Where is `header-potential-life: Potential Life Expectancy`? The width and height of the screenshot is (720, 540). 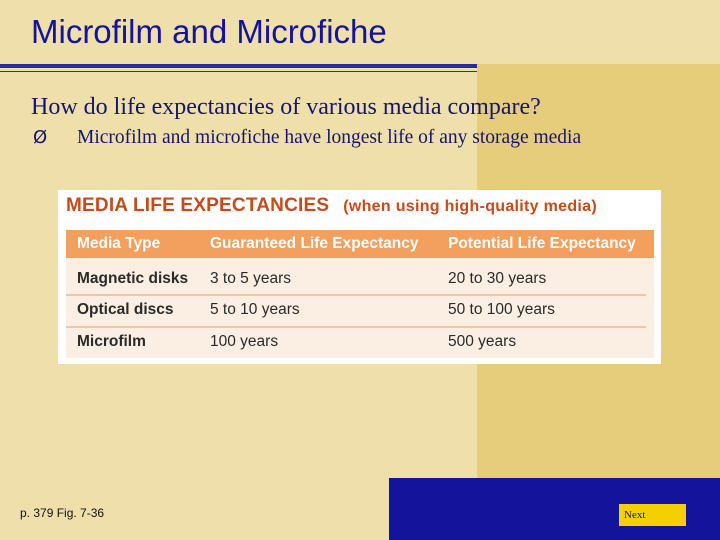
header-potential-life: Potential Life Expectancy is located at coordinates (542, 243).